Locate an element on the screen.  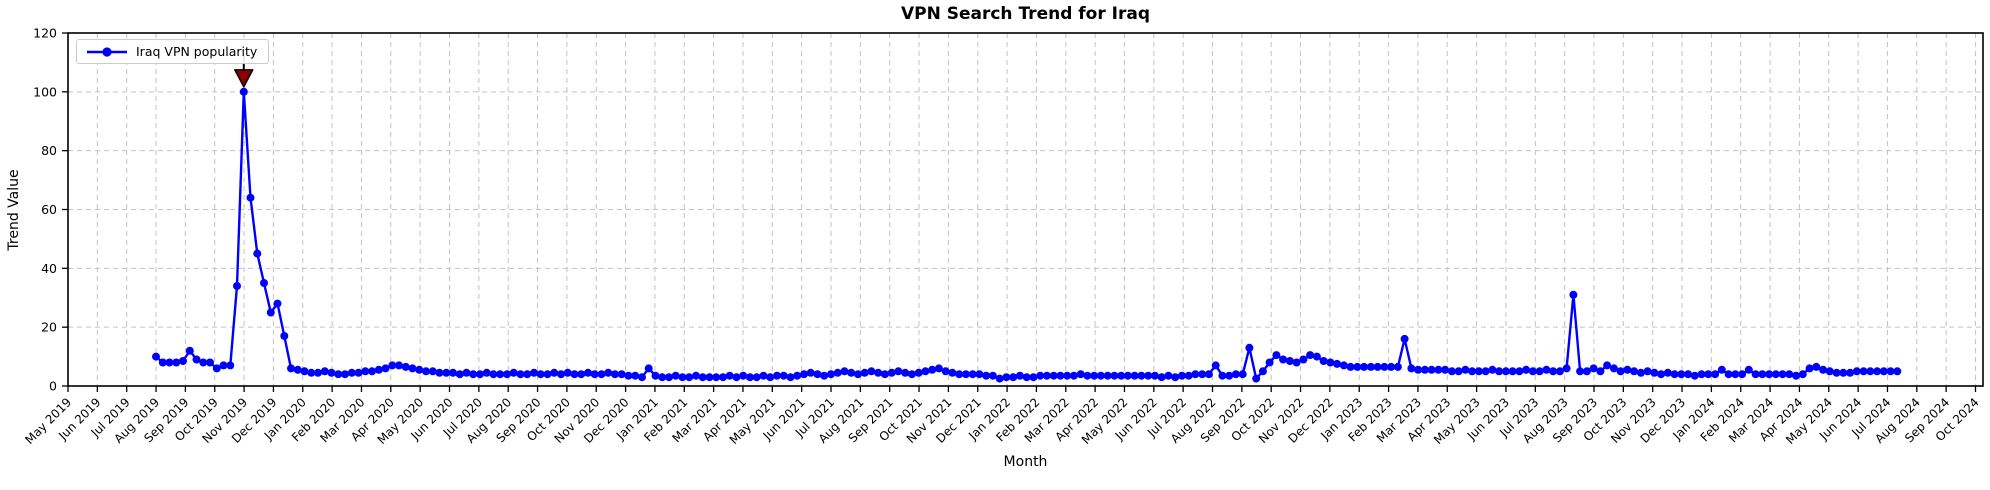
legend-line-marker-icon is located at coordinates (107, 51).